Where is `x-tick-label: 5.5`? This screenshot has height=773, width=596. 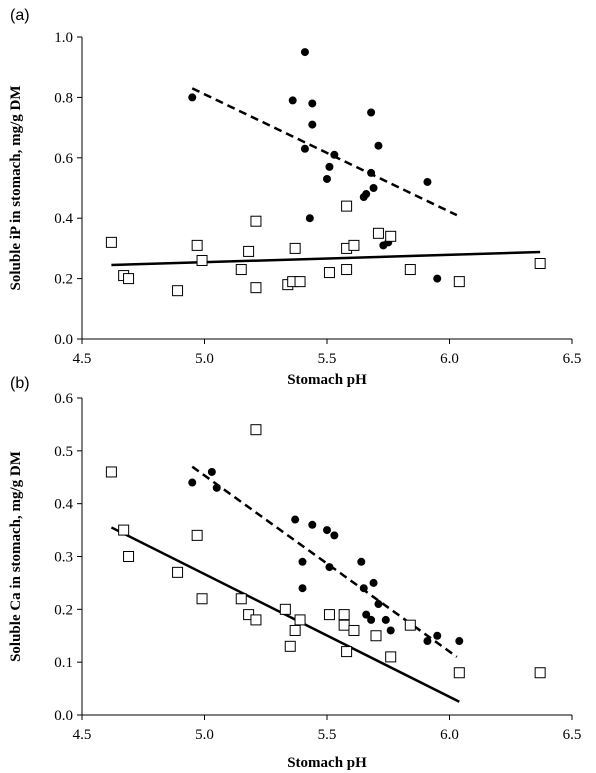 x-tick-label: 5.5 is located at coordinates (327, 735).